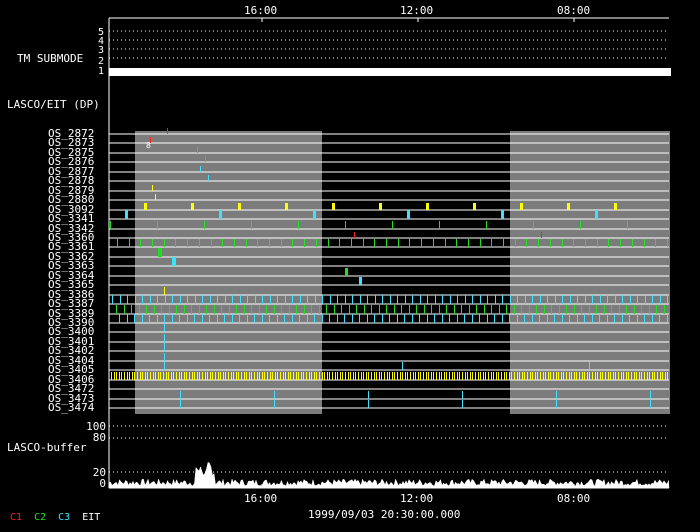 The width and height of the screenshot is (700, 532). What do you see at coordinates (101, 50) in the screenshot?
I see `tm-level-3: 3` at bounding box center [101, 50].